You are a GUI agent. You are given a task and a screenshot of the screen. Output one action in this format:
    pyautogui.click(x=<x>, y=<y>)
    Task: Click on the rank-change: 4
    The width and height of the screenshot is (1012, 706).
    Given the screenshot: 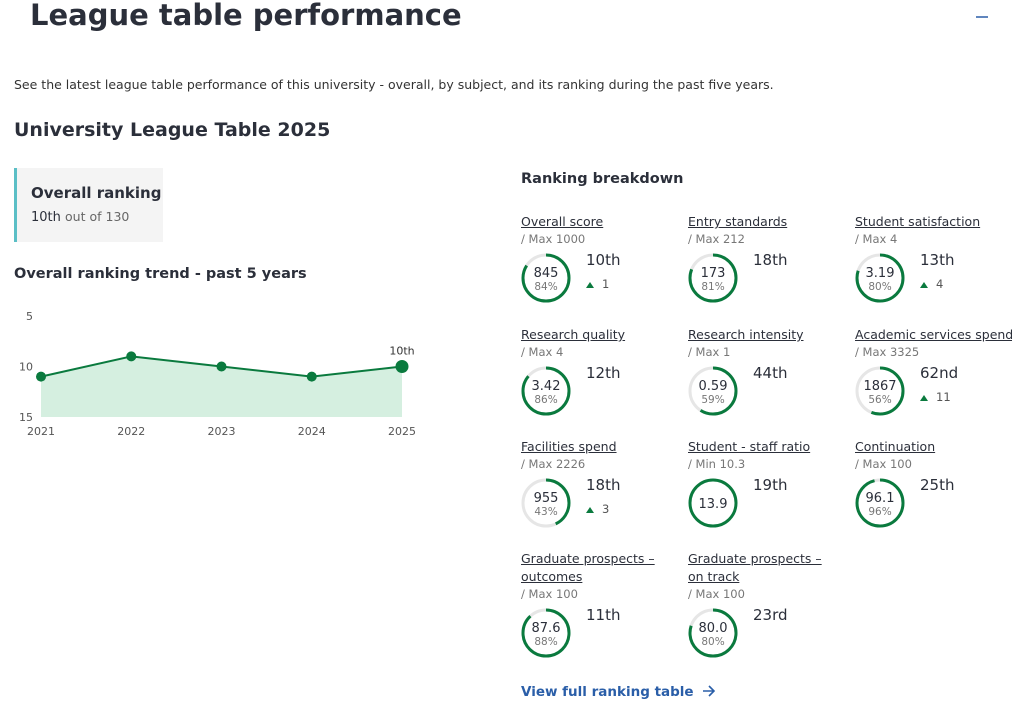 What is the action you would take?
    pyautogui.click(x=931, y=284)
    